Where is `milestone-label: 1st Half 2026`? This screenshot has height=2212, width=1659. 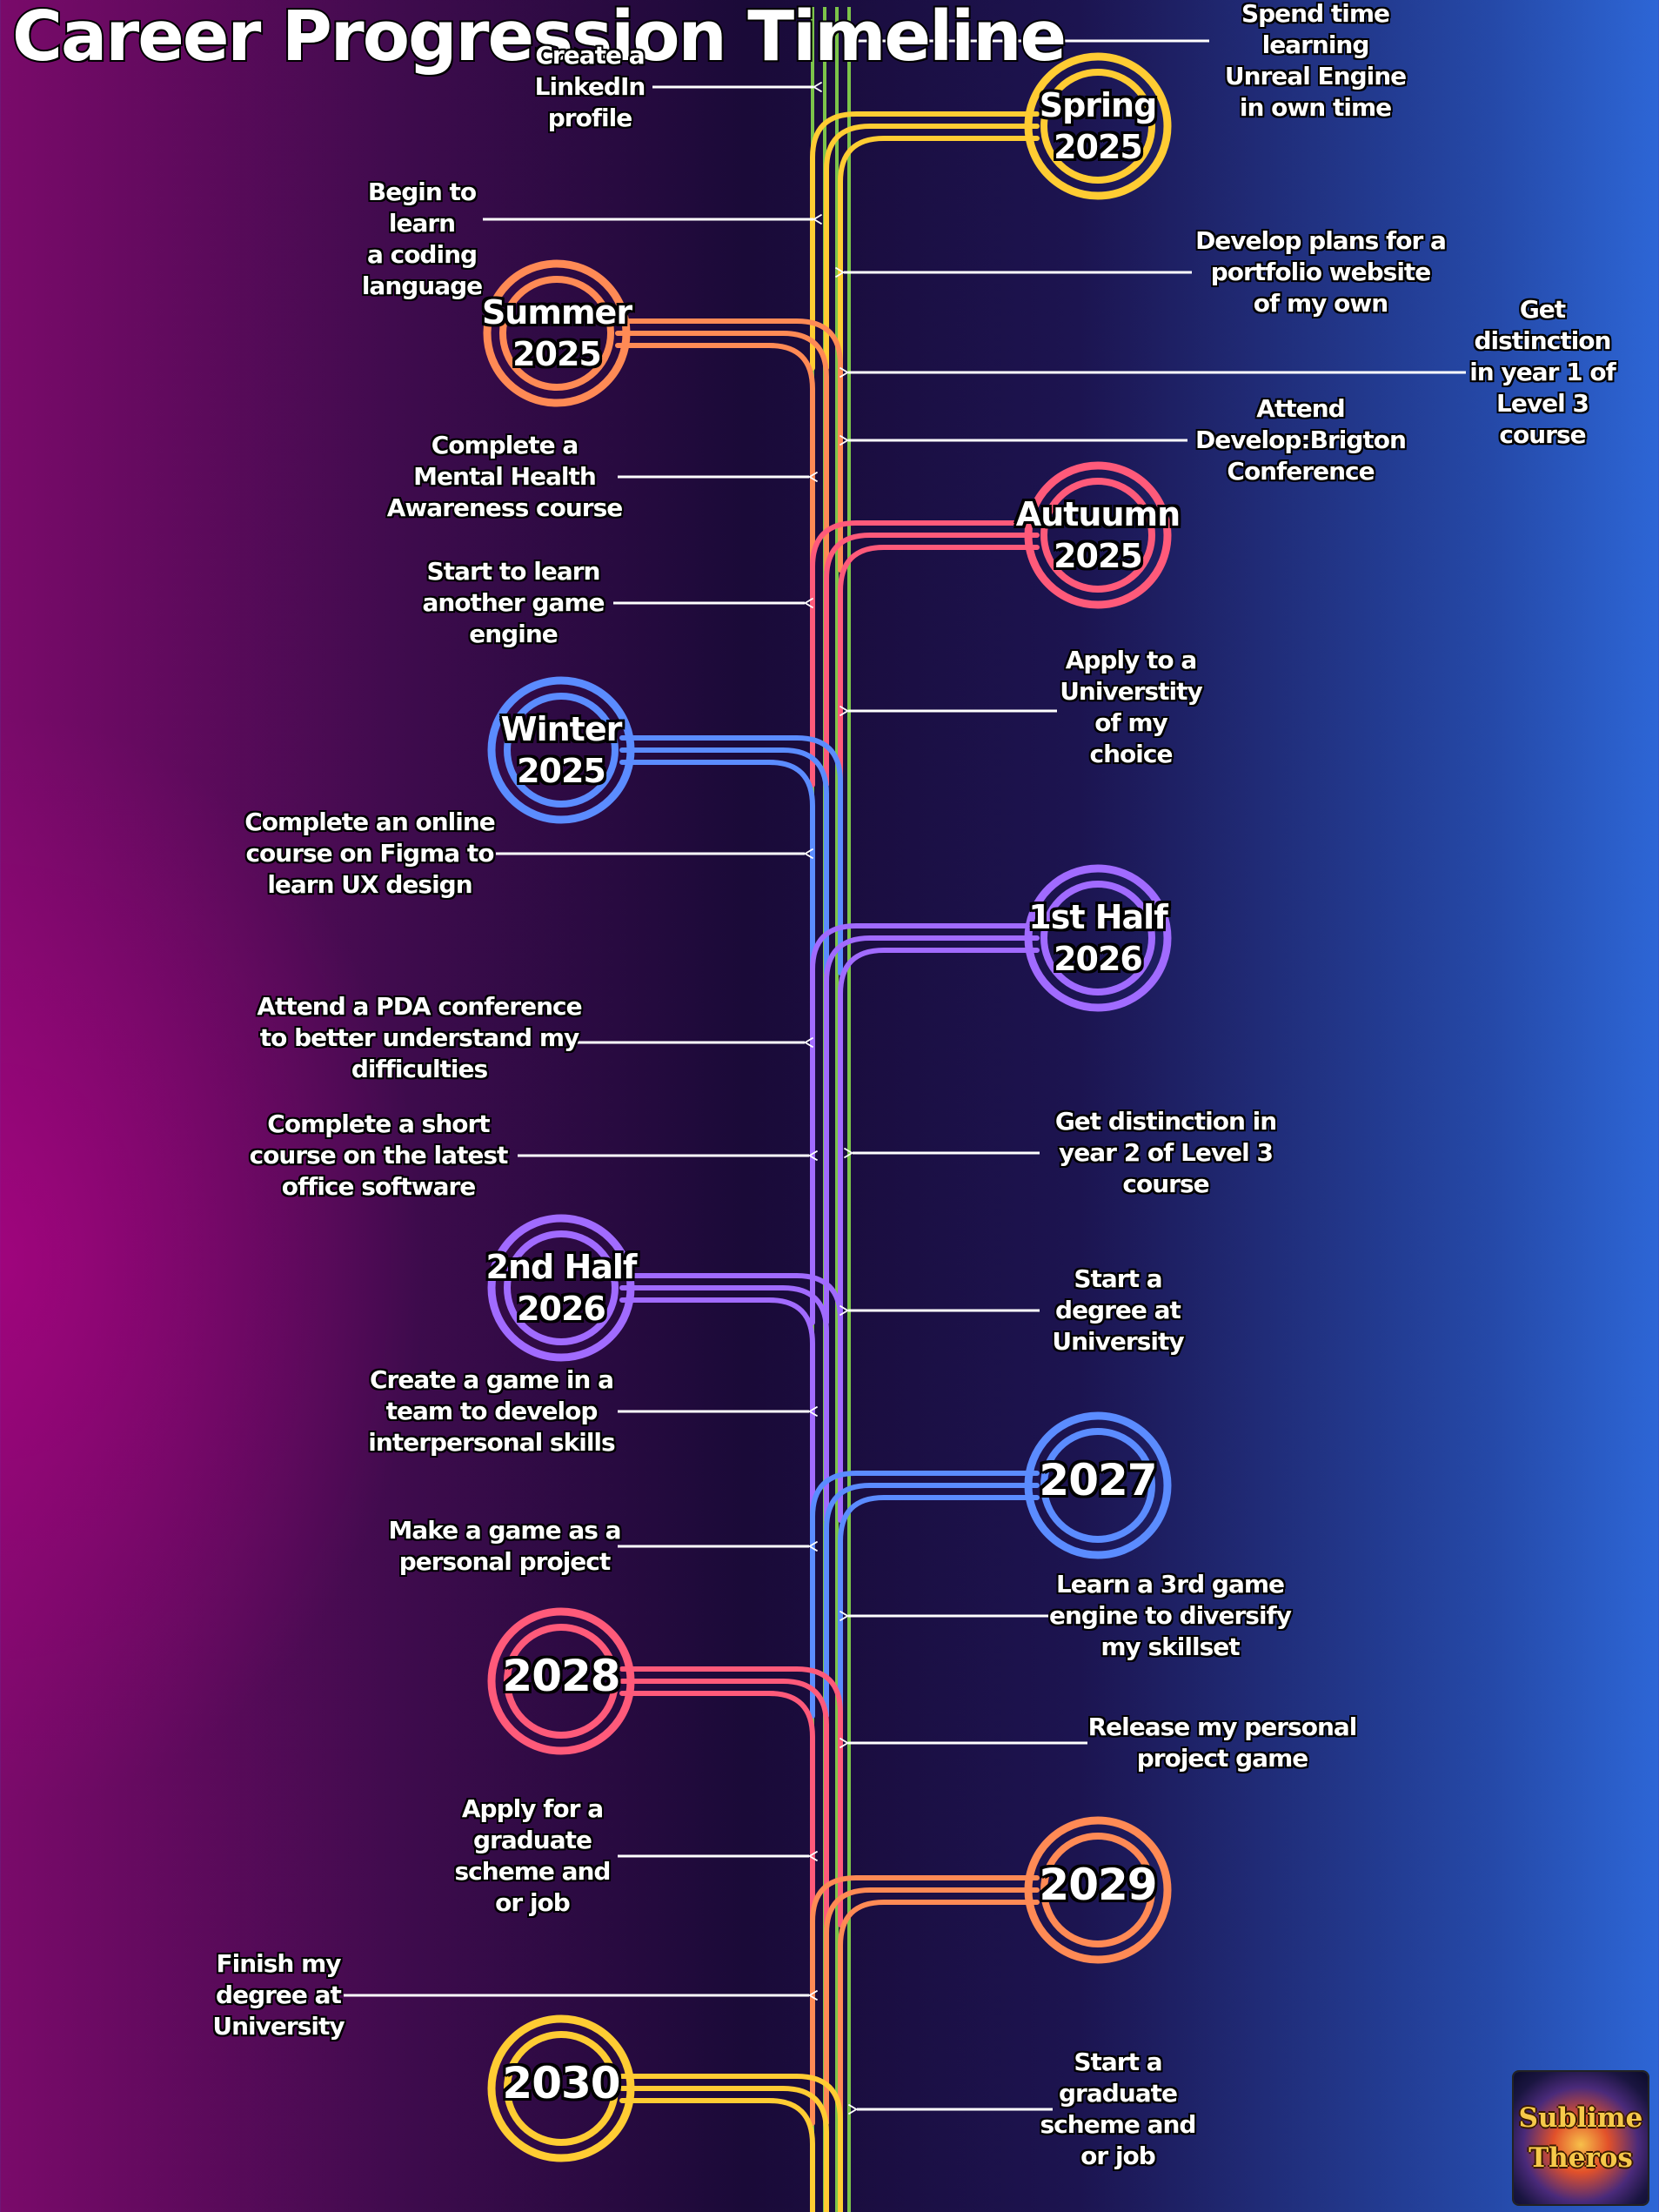
milestone-label: 1st Half 2026 is located at coordinates (1097, 938).